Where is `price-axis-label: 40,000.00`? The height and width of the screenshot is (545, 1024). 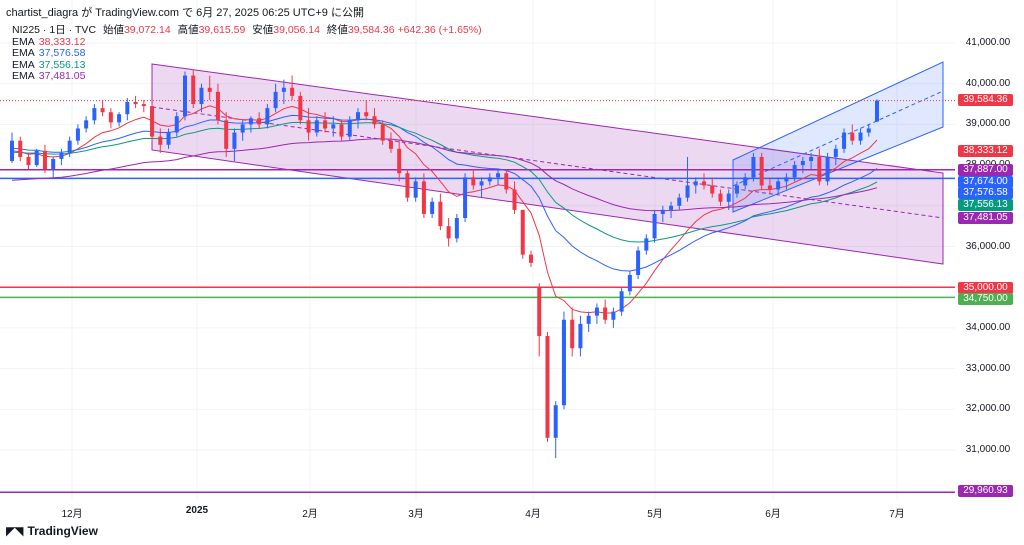 price-axis-label: 40,000.00 is located at coordinates (988, 83).